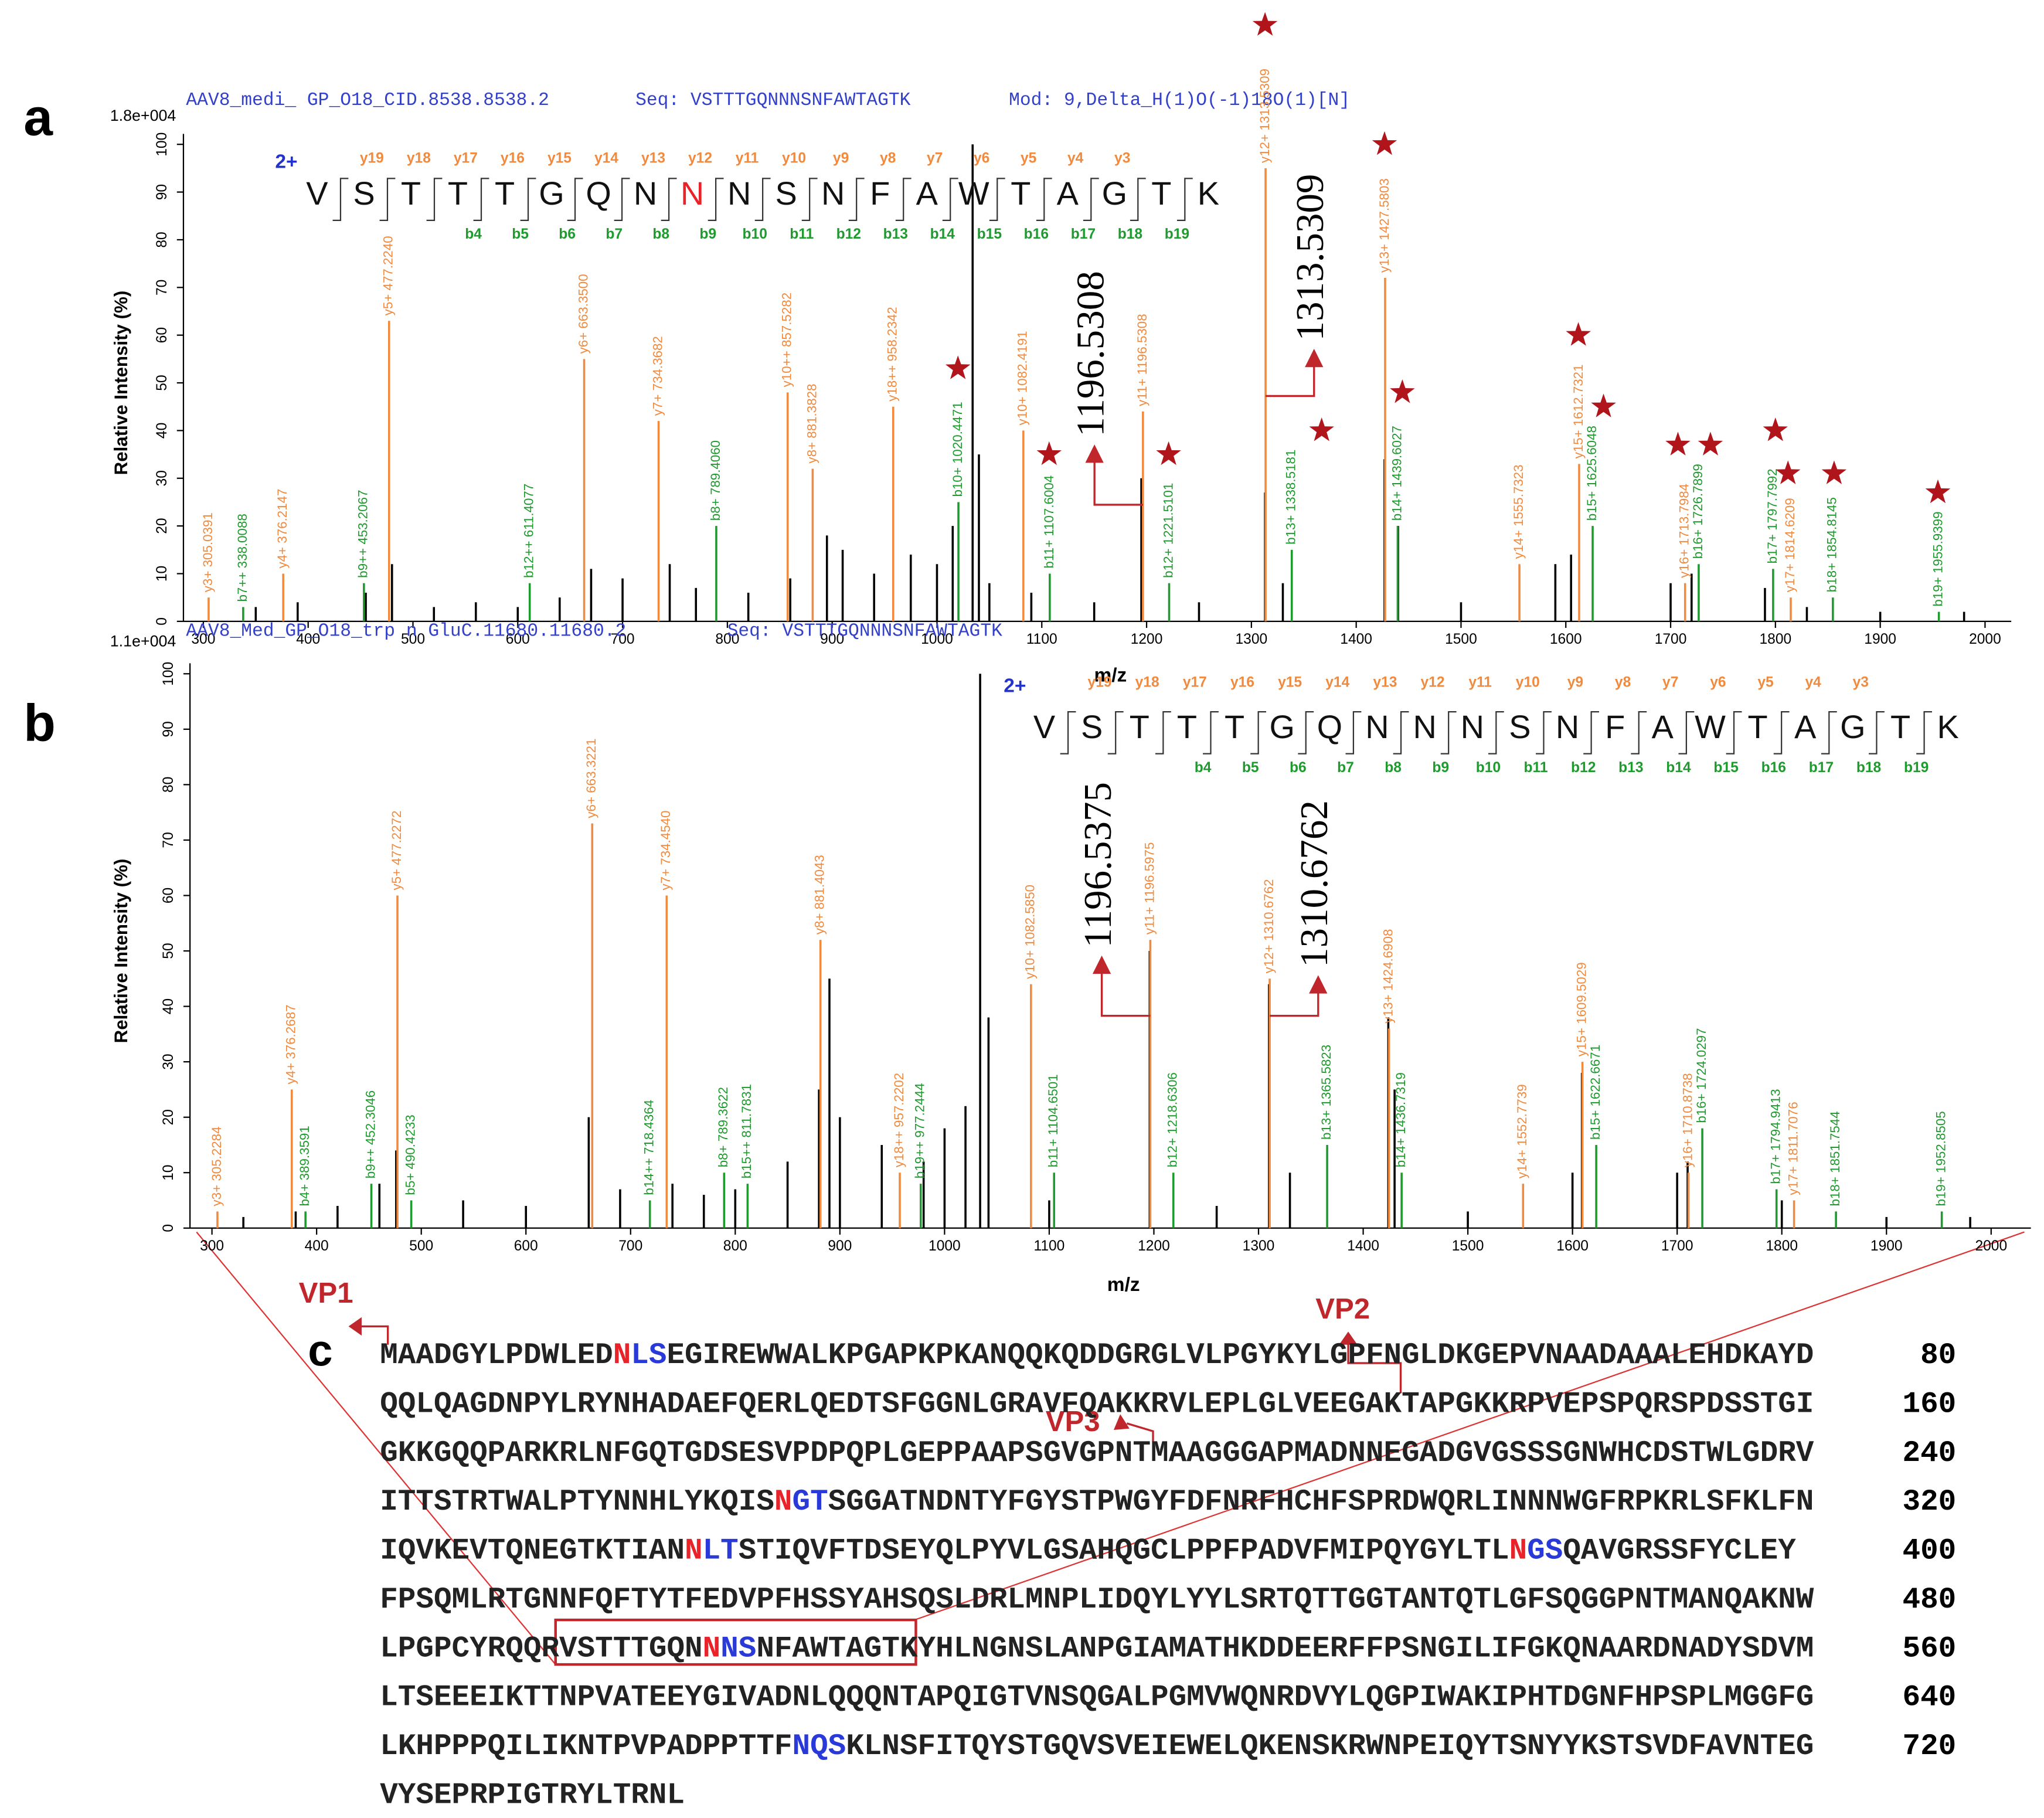  Describe the element at coordinates (1314, 883) in the screenshot. I see `shift-label: 1310.6762` at that location.